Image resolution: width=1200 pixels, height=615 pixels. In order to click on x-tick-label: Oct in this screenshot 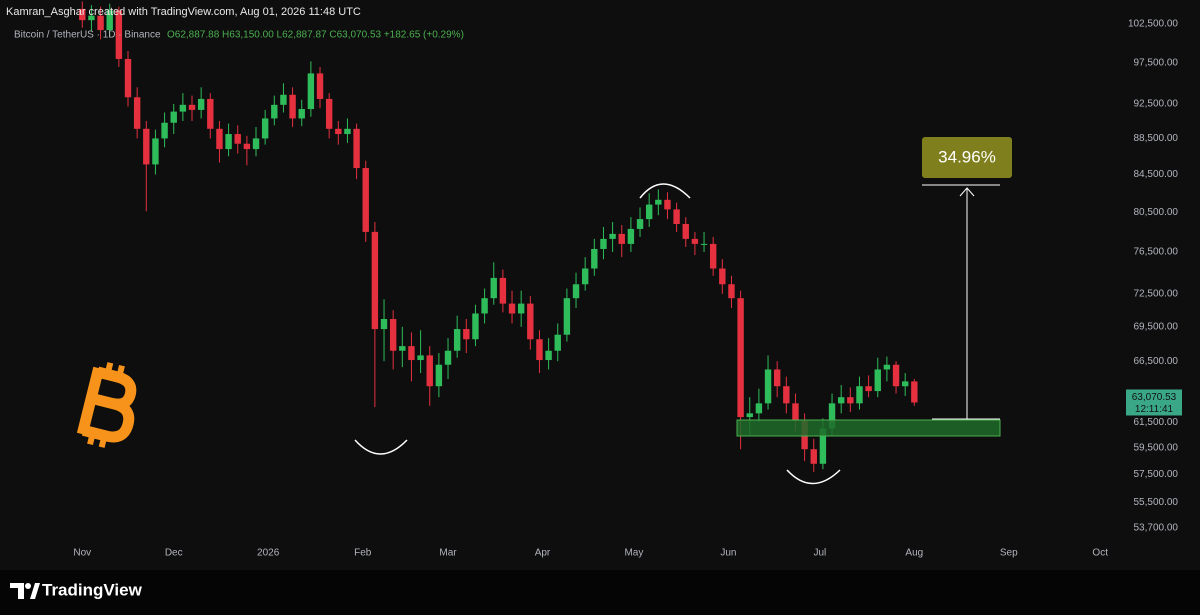, I will do `click(1100, 553)`.